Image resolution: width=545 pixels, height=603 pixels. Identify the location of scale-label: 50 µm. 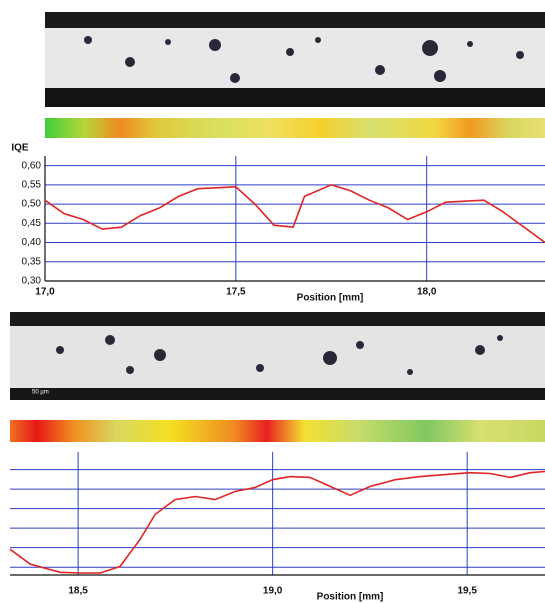
(40, 393).